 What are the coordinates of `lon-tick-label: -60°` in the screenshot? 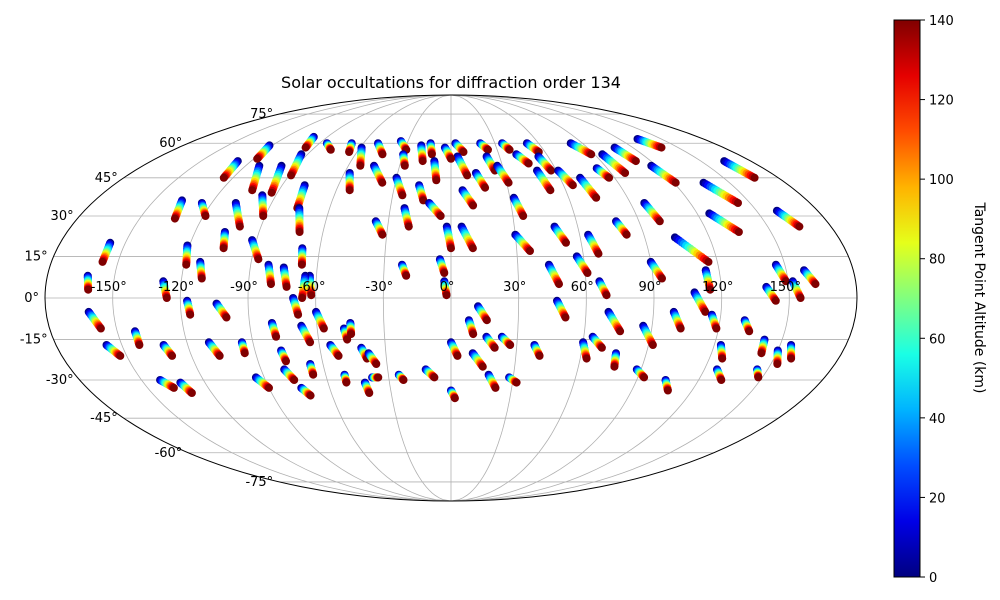 It's located at (312, 287).